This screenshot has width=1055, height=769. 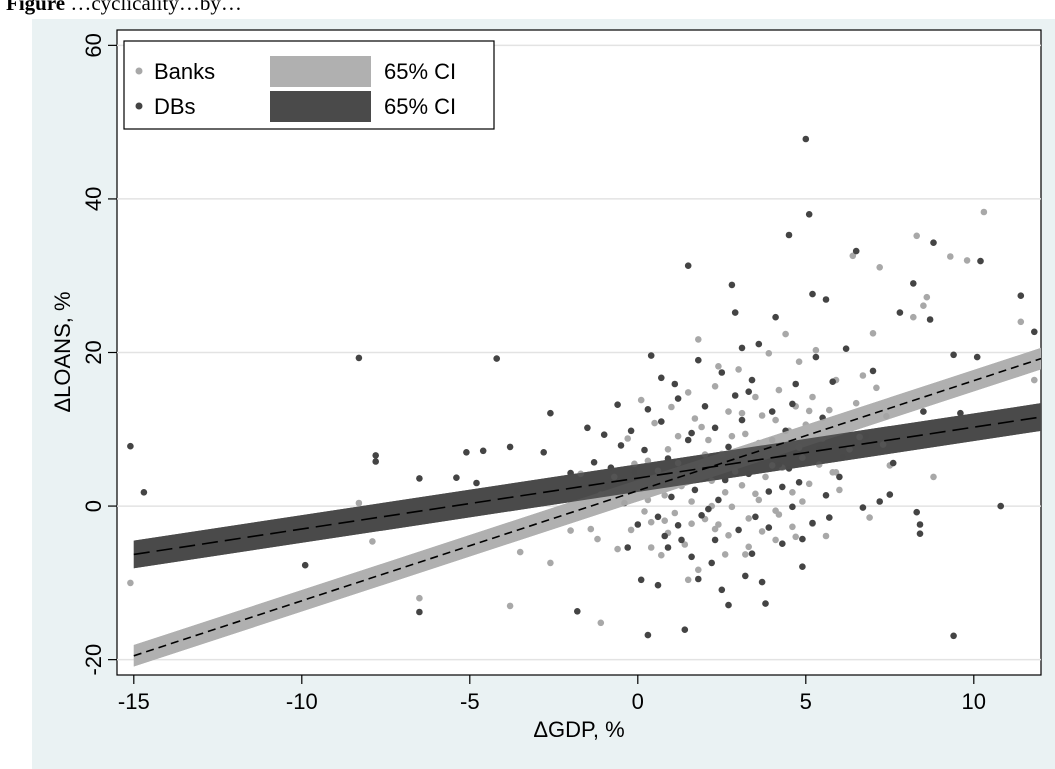 What do you see at coordinates (93, 506) in the screenshot?
I see `y-tick-label: 0` at bounding box center [93, 506].